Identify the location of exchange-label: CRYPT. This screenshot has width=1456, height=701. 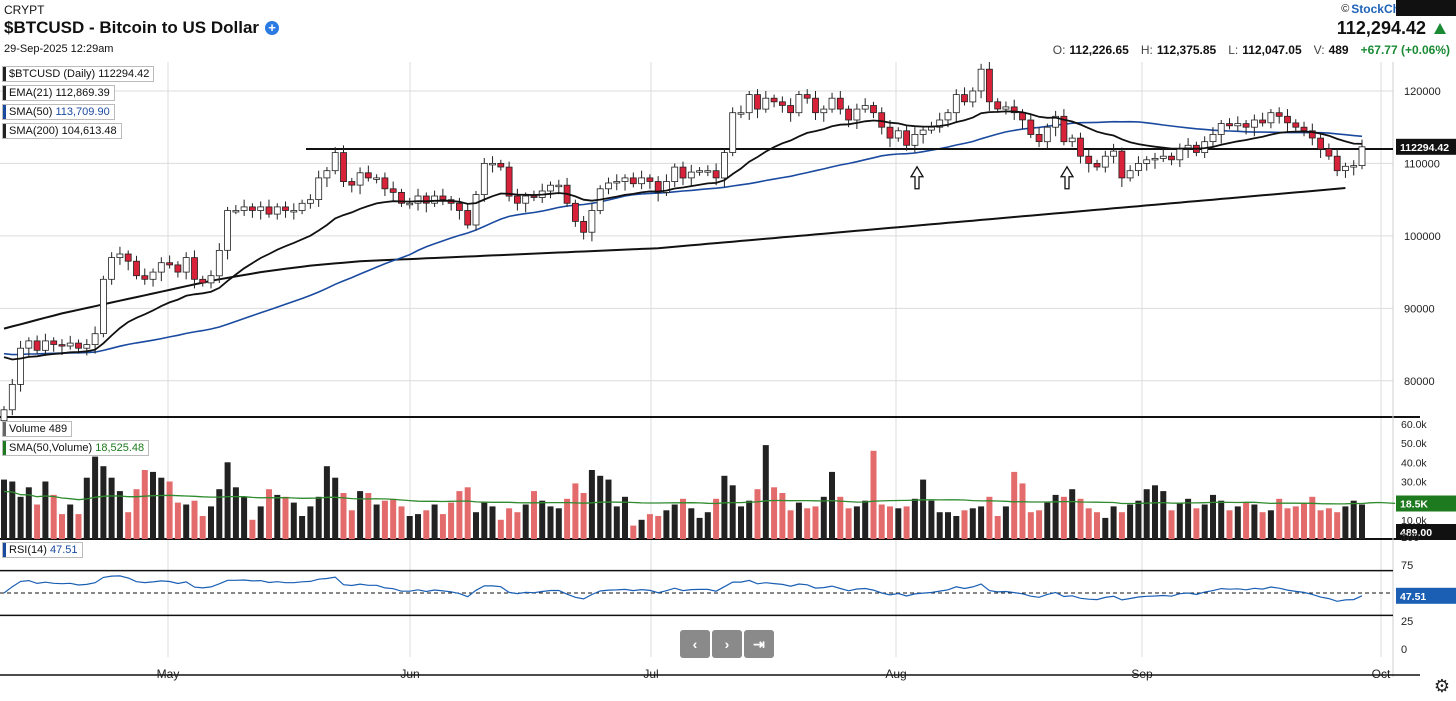
(24, 10).